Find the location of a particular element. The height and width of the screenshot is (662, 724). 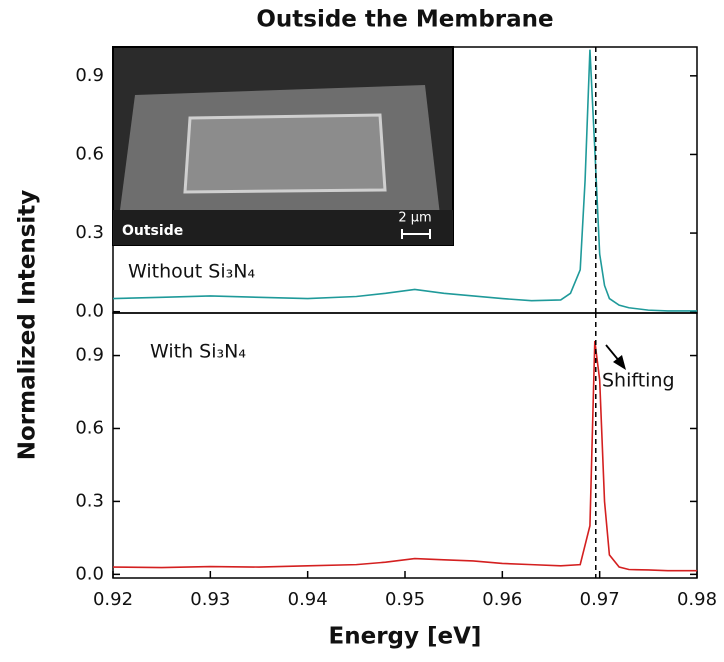

x-tick-label: 0.96 is located at coordinates (502, 599).